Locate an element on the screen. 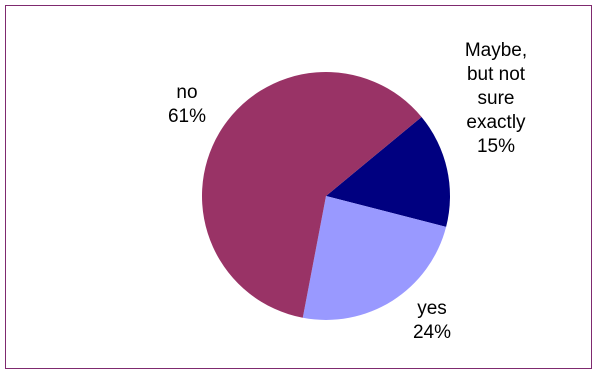 The width and height of the screenshot is (597, 374). slice-category-label: no is located at coordinates (186, 92).